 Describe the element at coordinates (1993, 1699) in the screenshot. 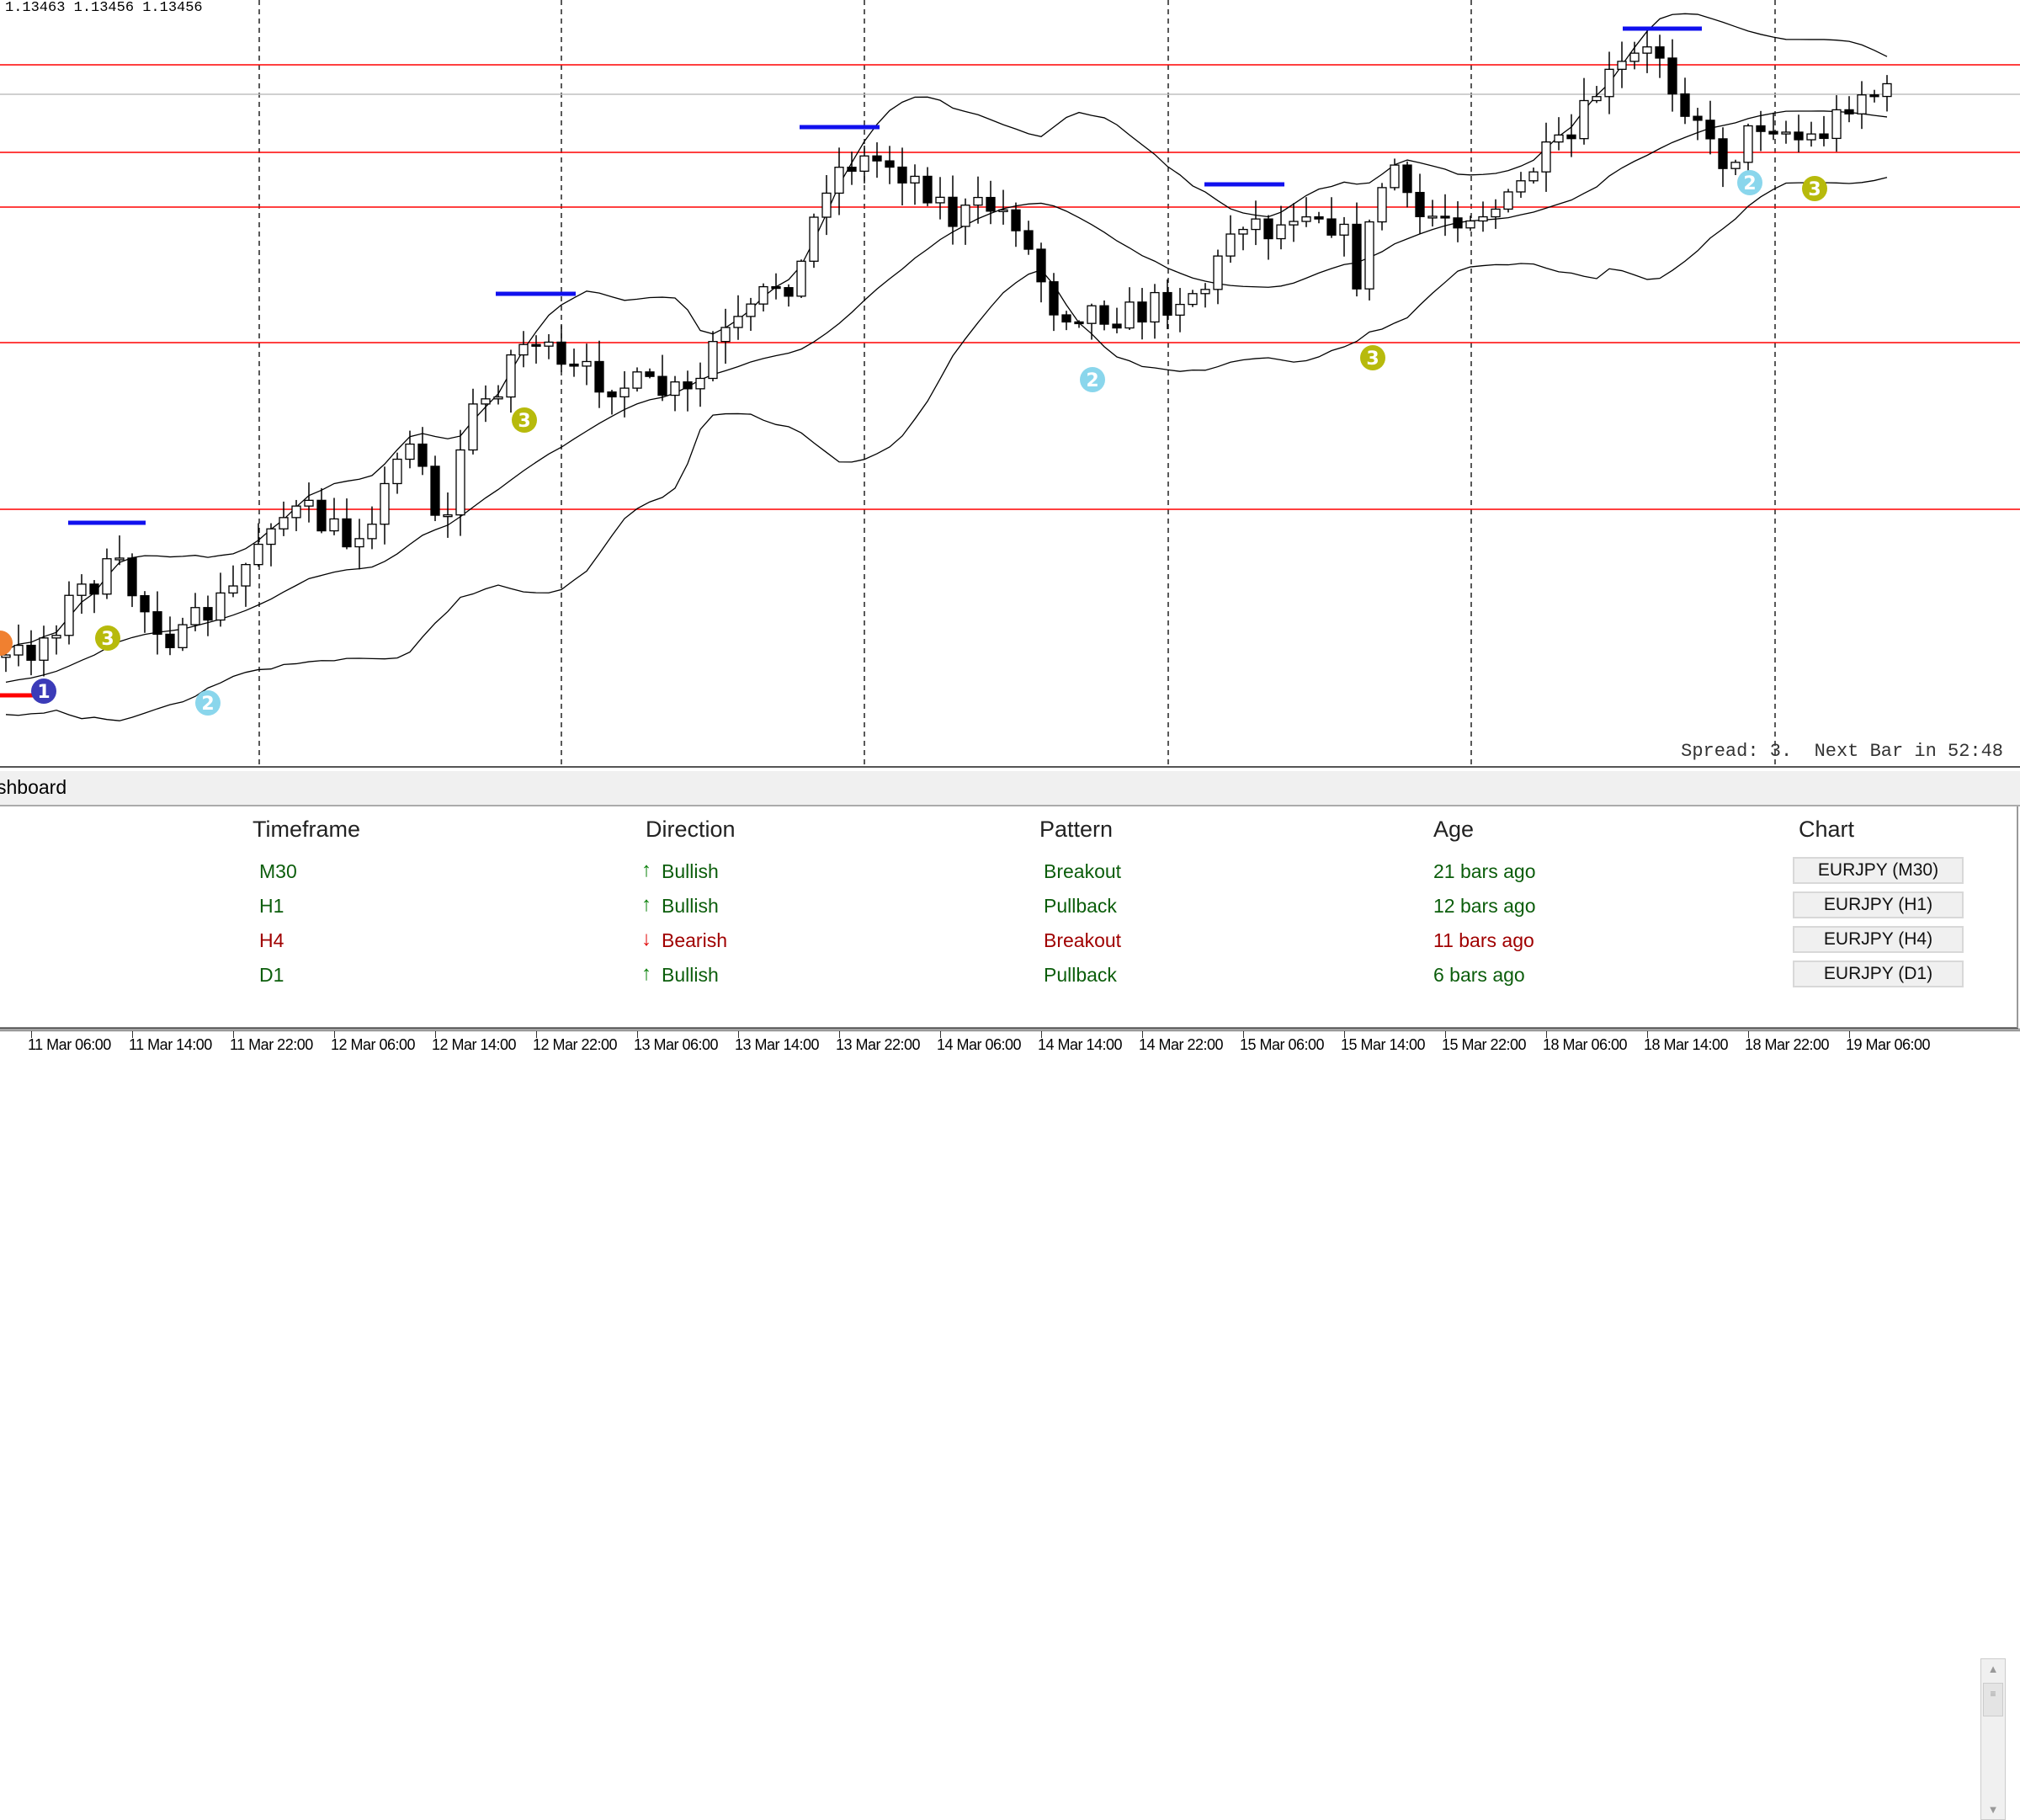

I see `scroll-thumb: ≡` at that location.